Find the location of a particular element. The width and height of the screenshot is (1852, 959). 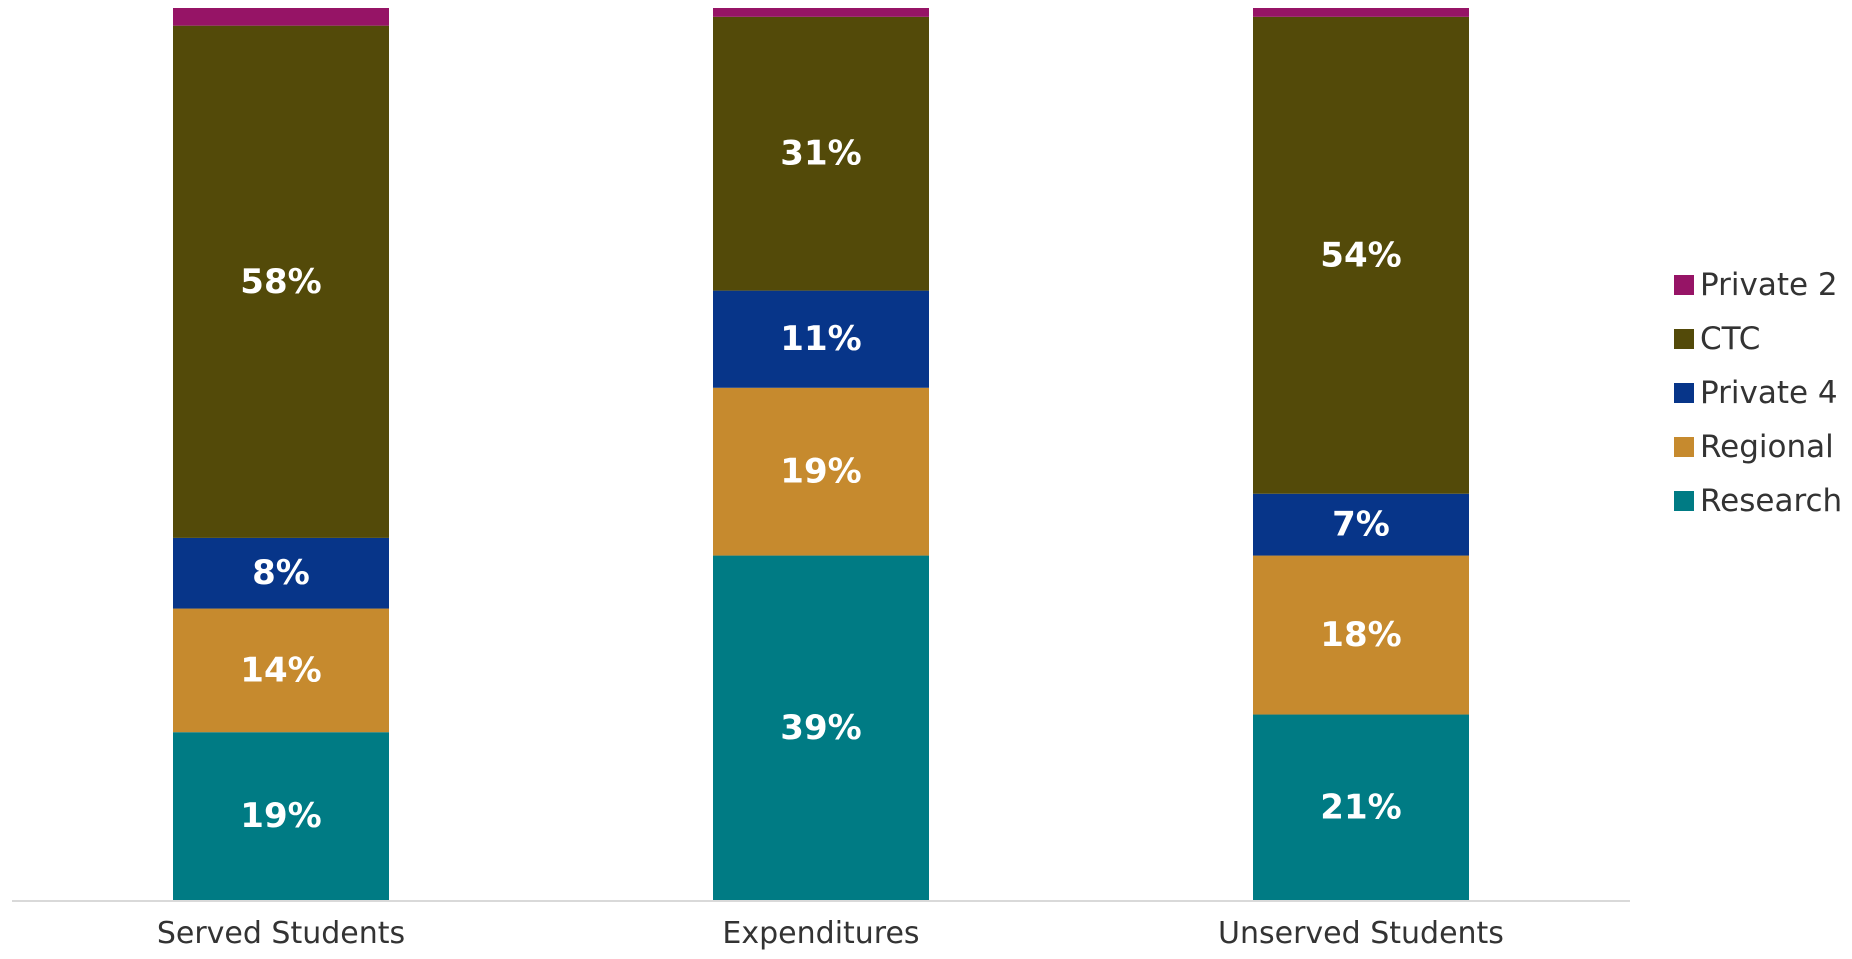

legend-item-label: Research is located at coordinates (1771, 501).